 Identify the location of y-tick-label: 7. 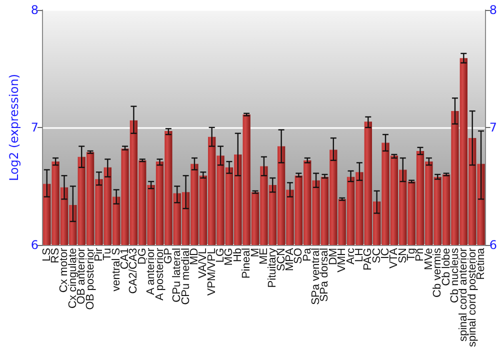
(34, 127).